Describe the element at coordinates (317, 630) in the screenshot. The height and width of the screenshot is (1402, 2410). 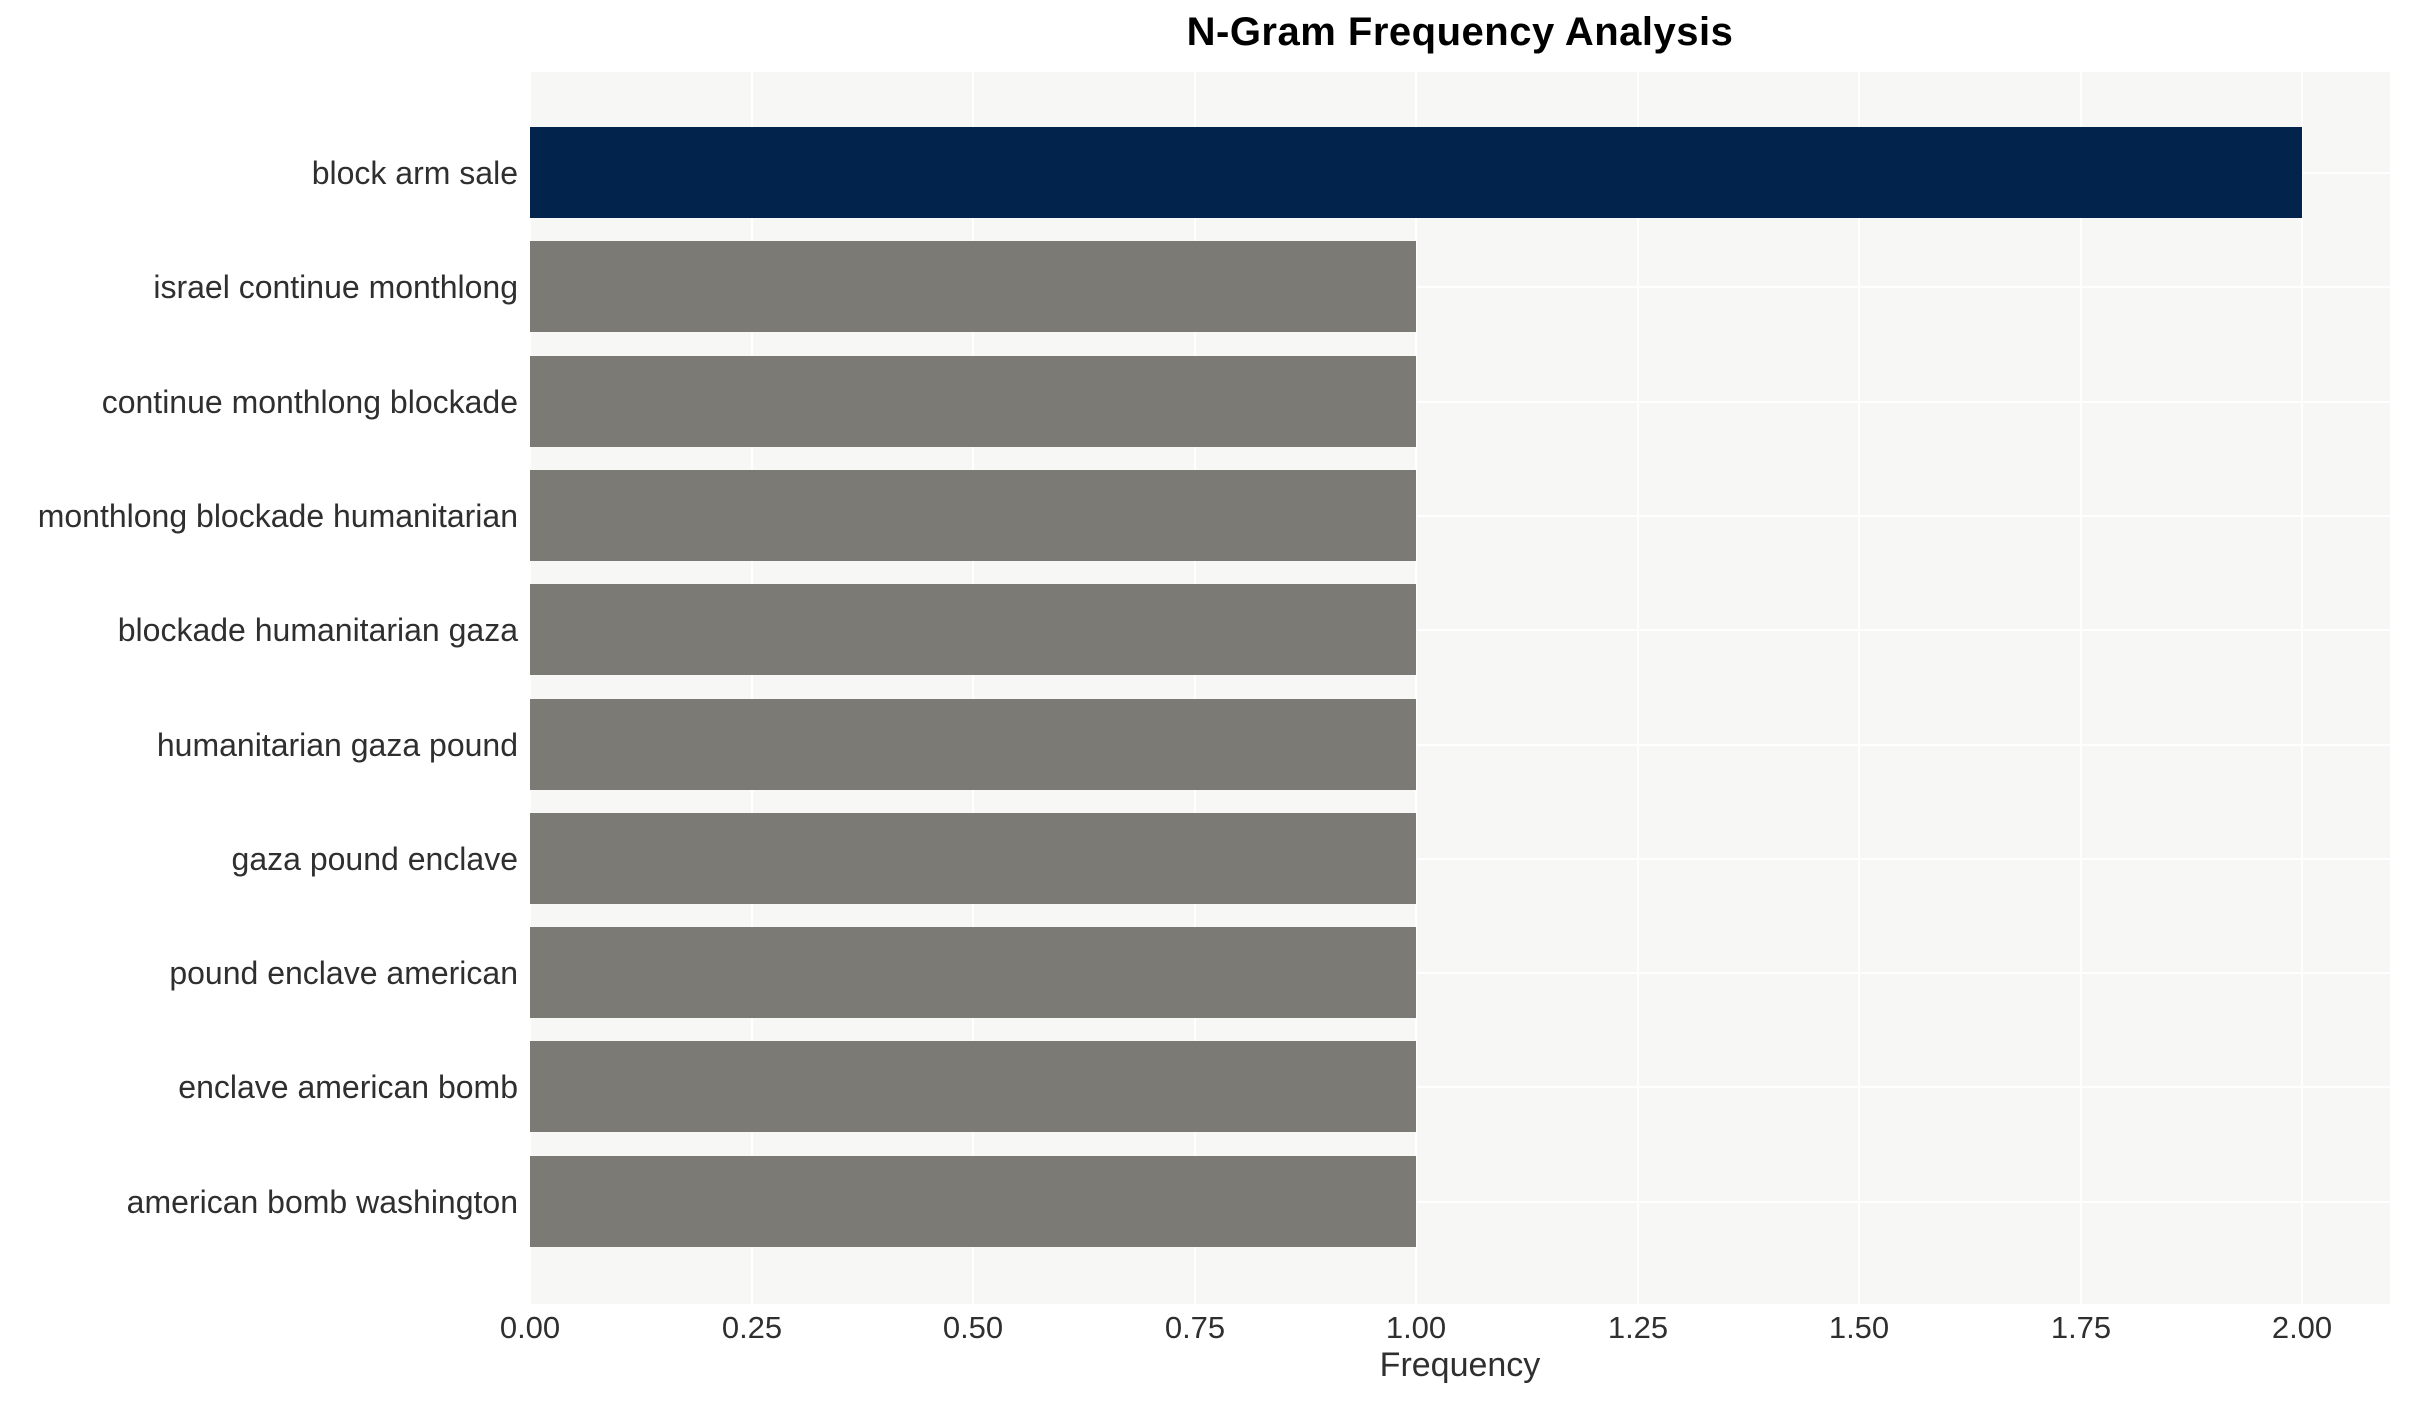
I see `y-category-label: blockade humanitarian gaza` at that location.